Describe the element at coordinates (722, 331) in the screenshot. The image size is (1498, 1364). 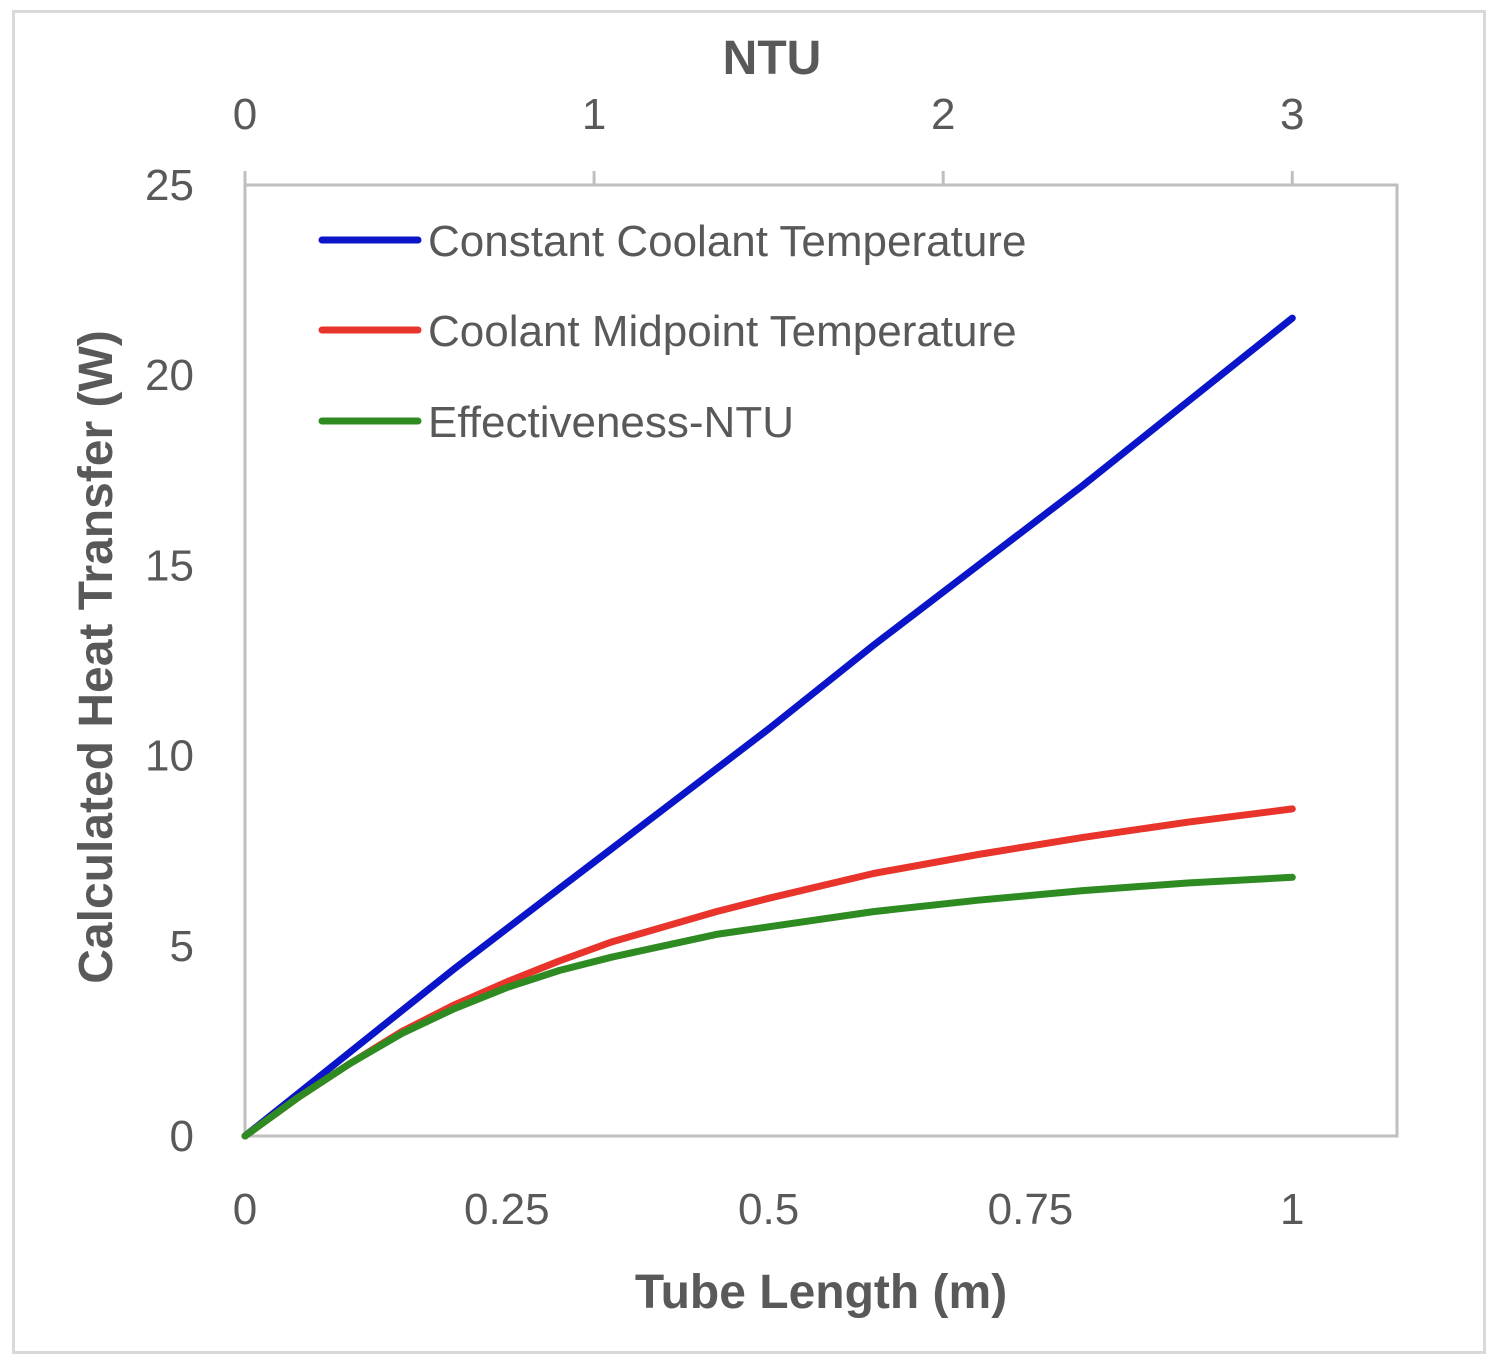
I see `legend-label: Coolant Midpoint Temperature` at that location.